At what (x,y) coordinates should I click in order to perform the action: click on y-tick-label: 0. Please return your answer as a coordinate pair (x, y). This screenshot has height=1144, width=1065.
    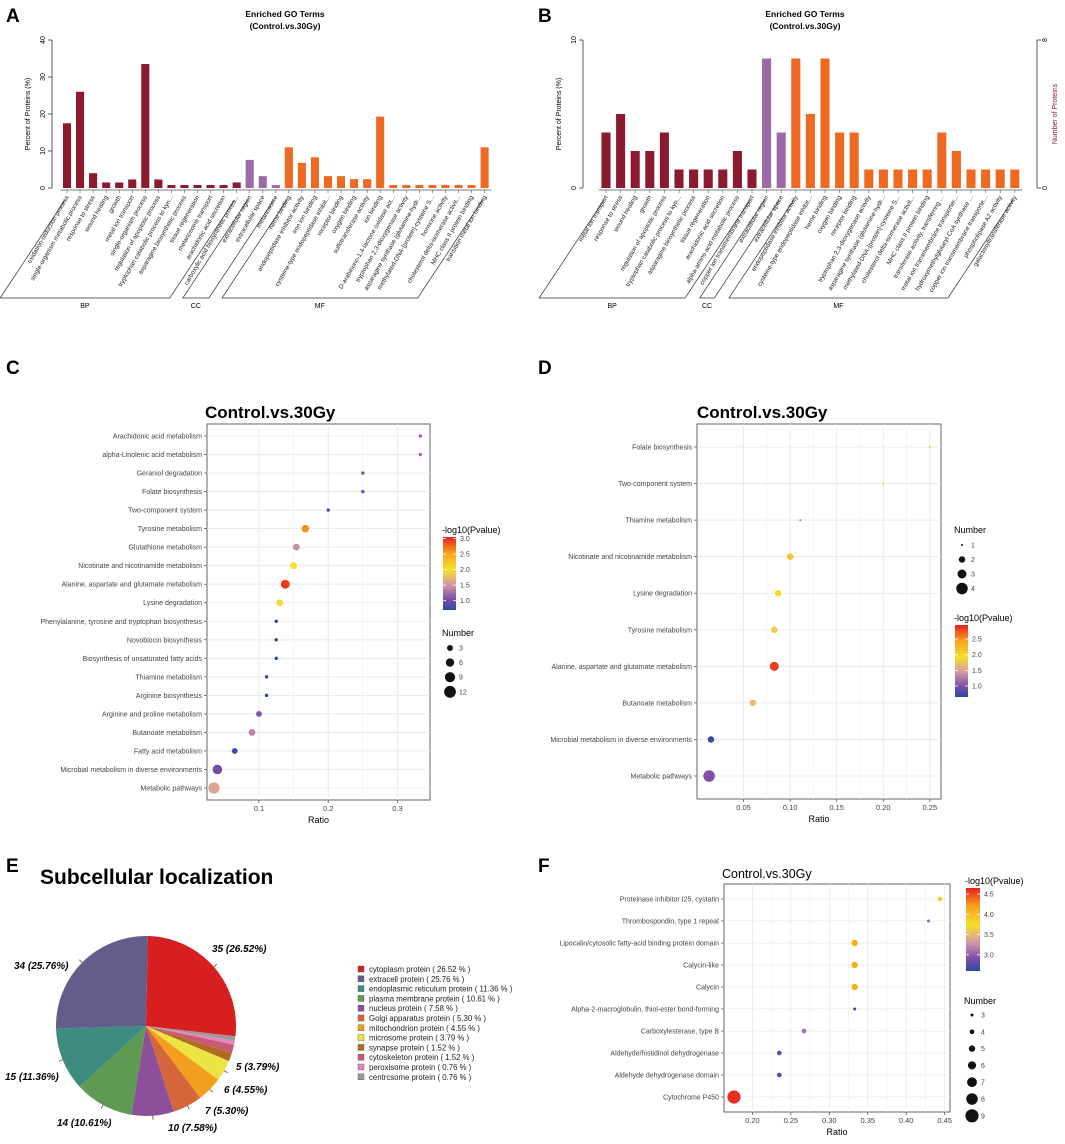
    Looking at the image, I should click on (43, 188).